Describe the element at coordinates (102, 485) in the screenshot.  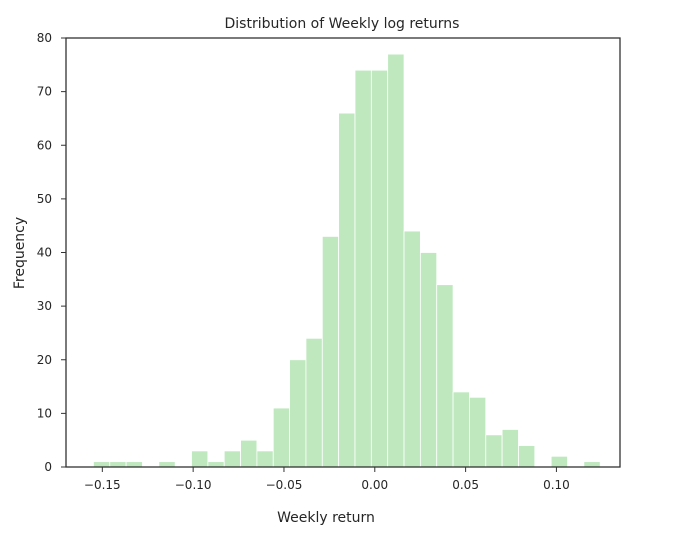
I see `x-tick-label: −0.15` at that location.